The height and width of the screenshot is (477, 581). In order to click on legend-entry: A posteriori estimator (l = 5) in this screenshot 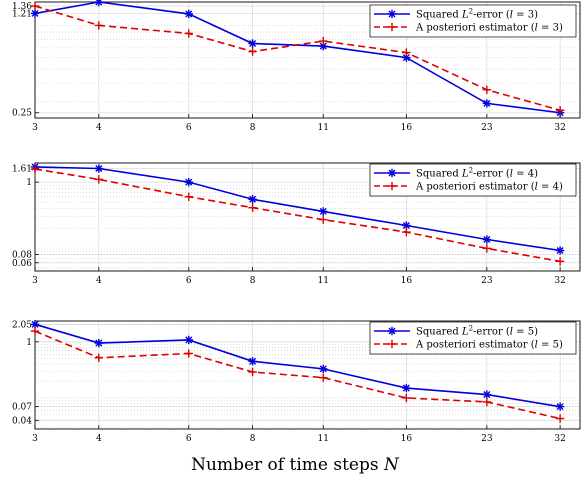, I will do `click(489, 345)`.